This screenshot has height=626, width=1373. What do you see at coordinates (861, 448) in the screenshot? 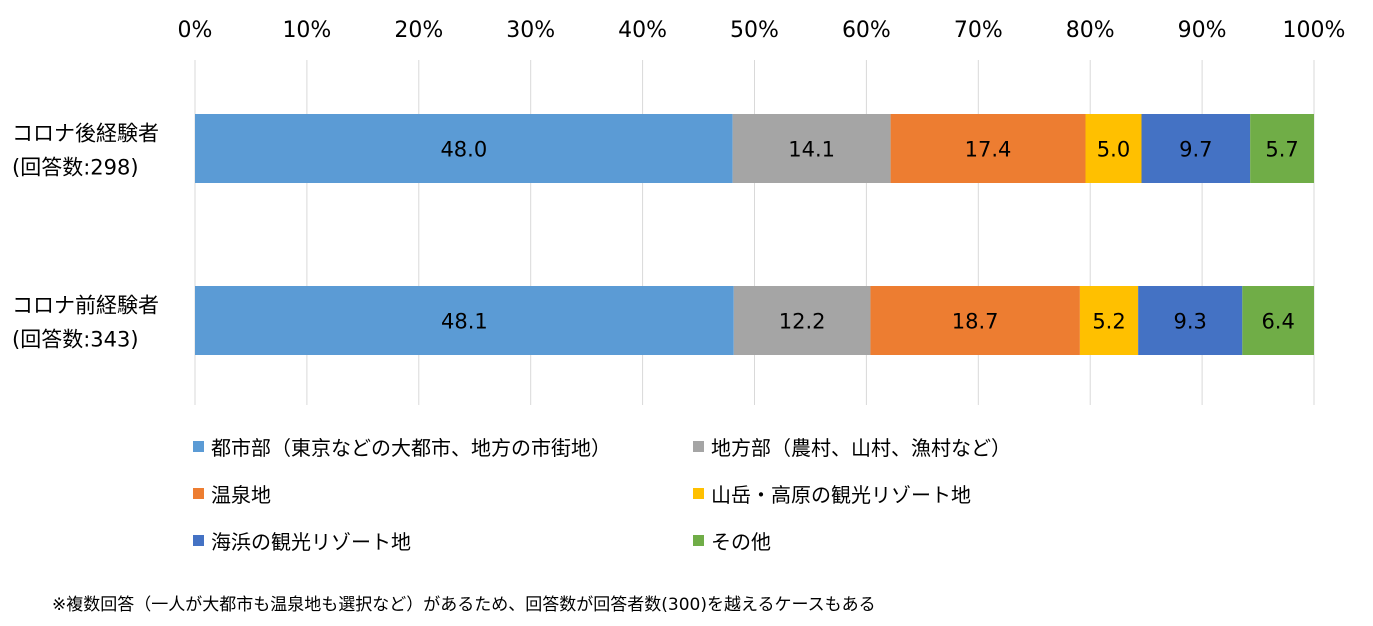
I see `legend-label-rural: 地方部（農村、山村、漁村など）` at bounding box center [861, 448].